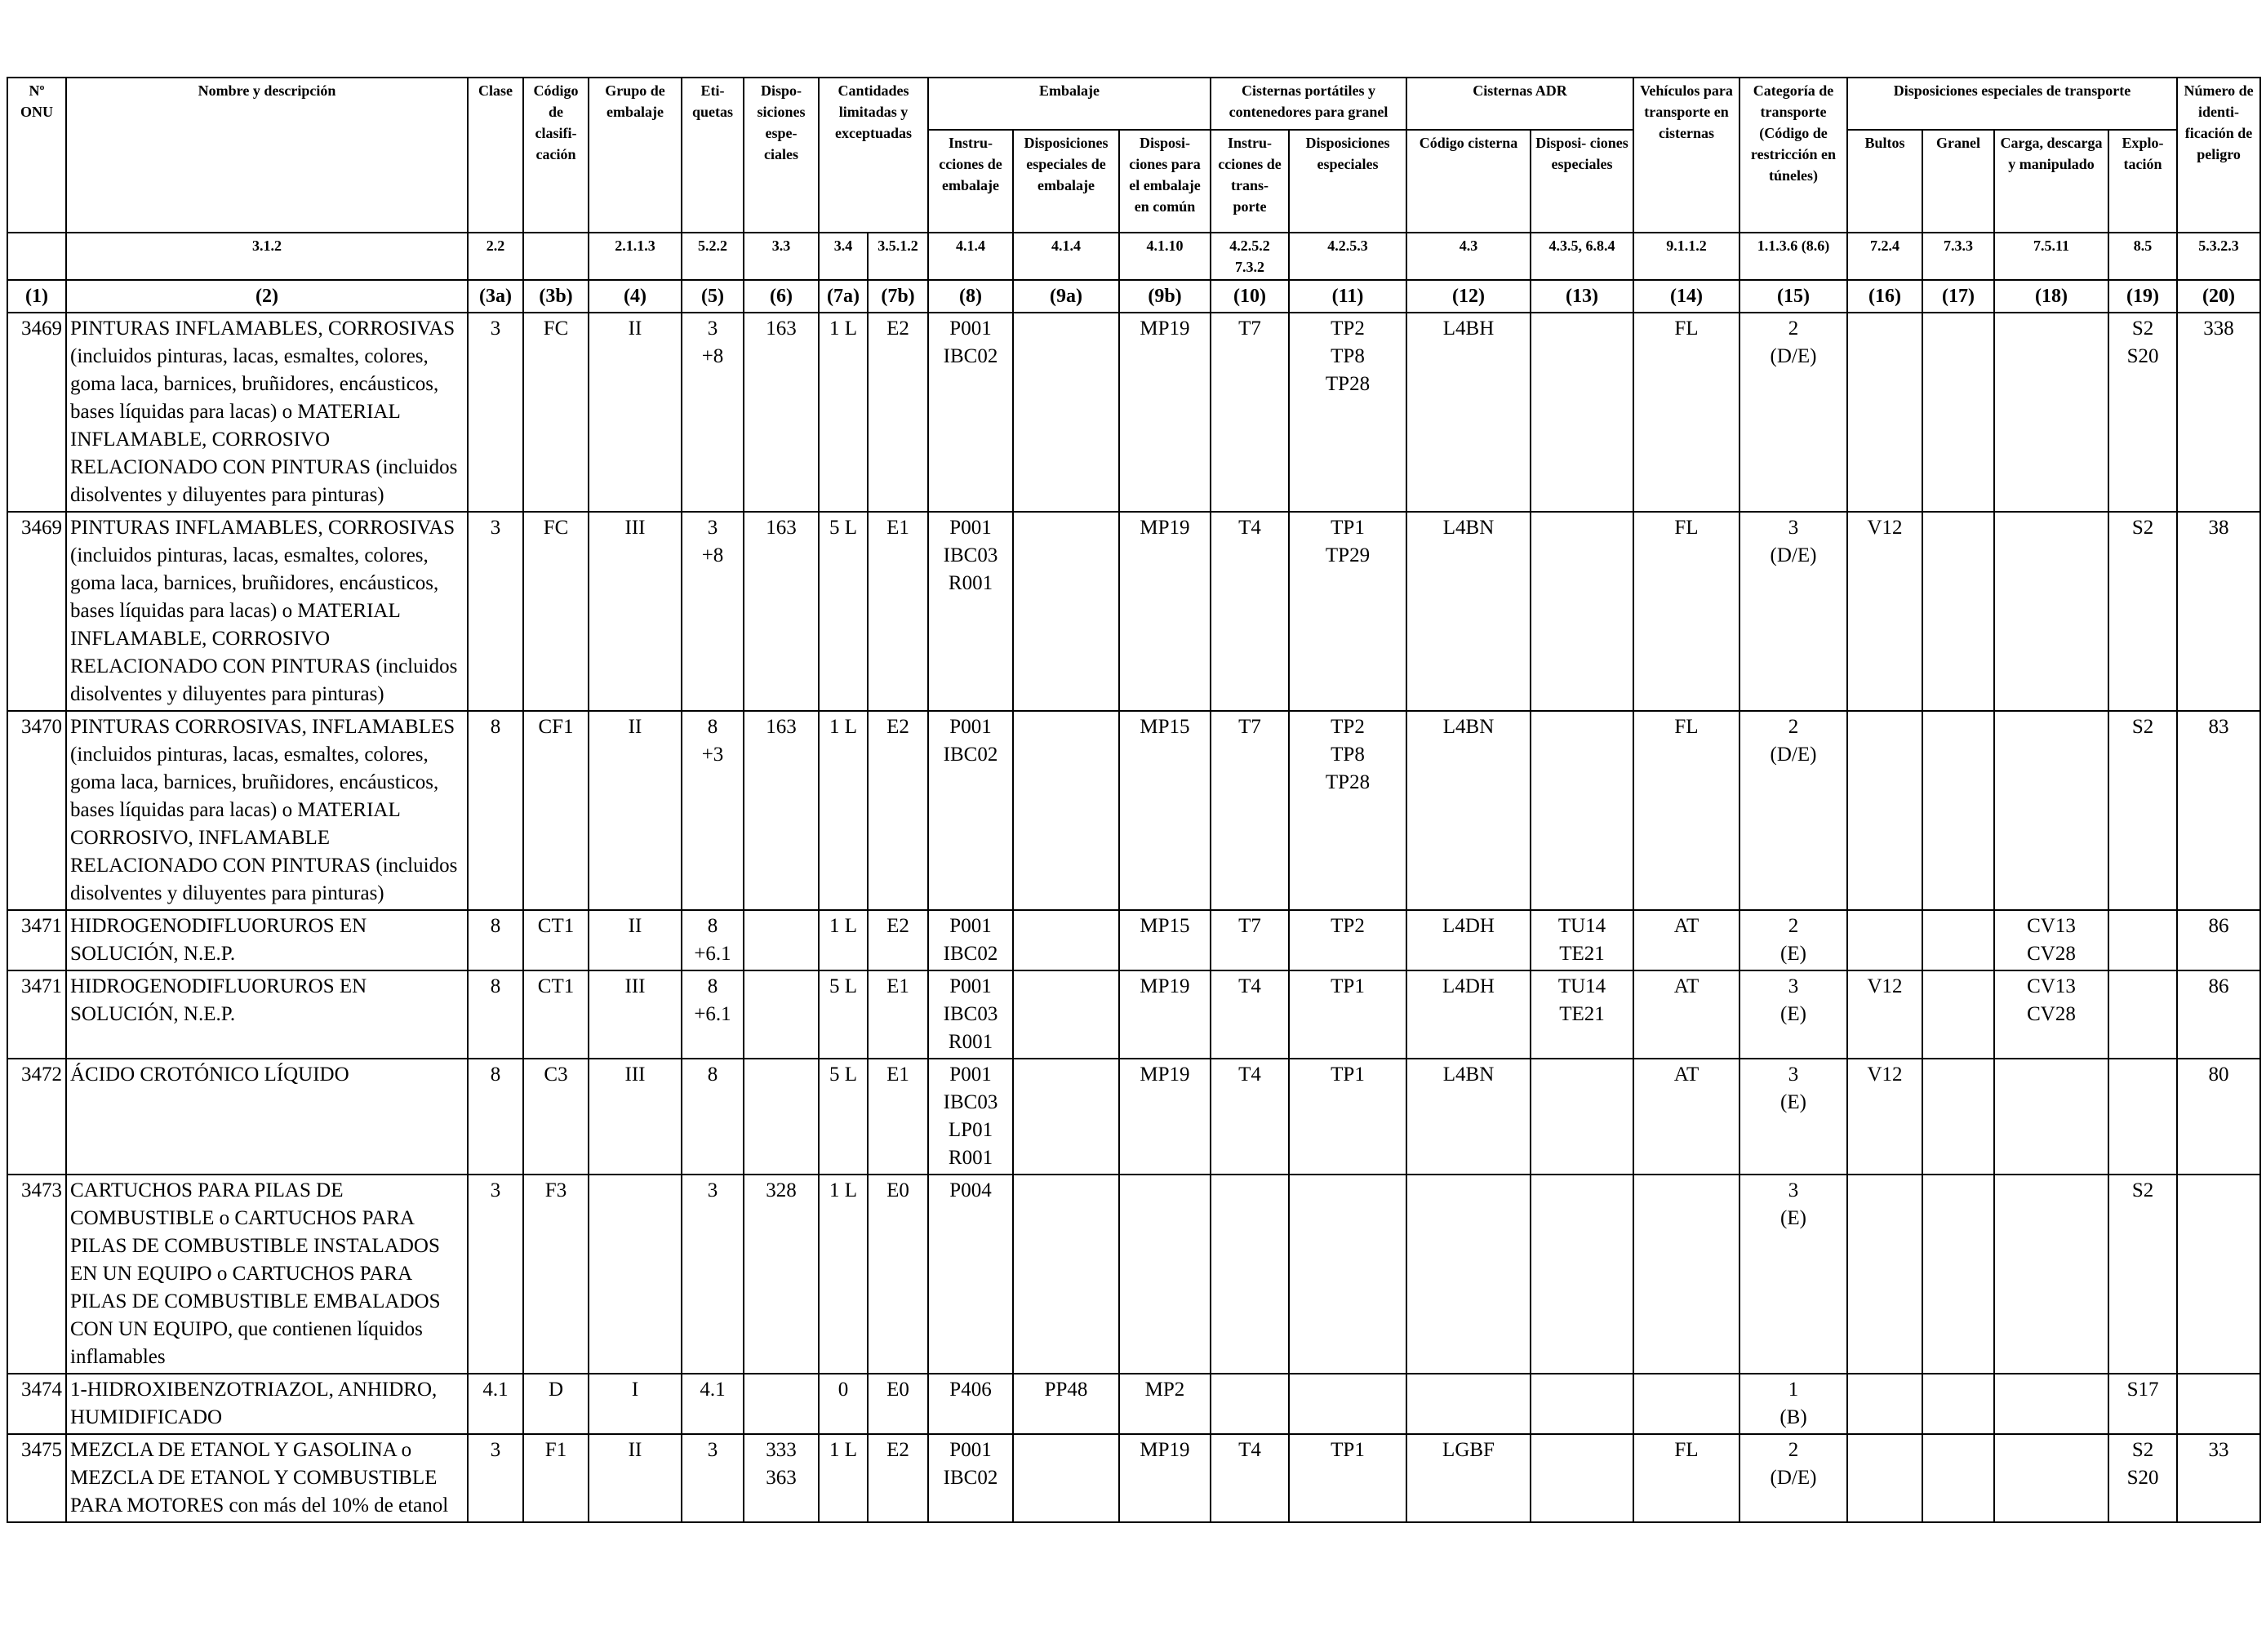 This screenshot has width=2266, height=1652. I want to click on mixed-packing-cell: MP15, so click(1165, 940).